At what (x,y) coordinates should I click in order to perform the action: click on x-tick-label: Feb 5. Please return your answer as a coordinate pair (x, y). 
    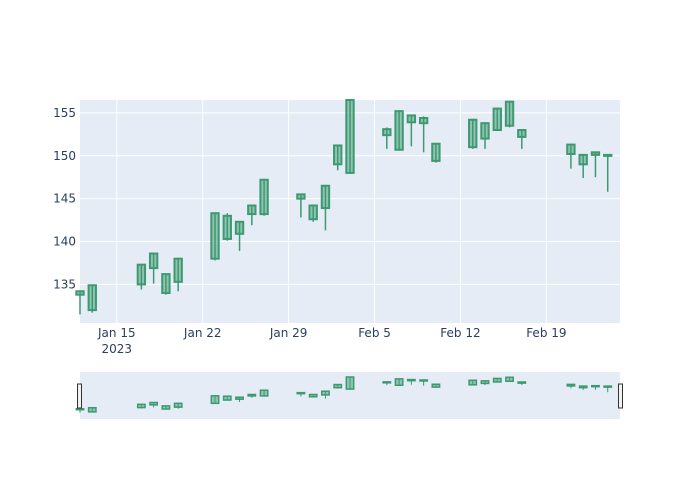
    Looking at the image, I should click on (374, 333).